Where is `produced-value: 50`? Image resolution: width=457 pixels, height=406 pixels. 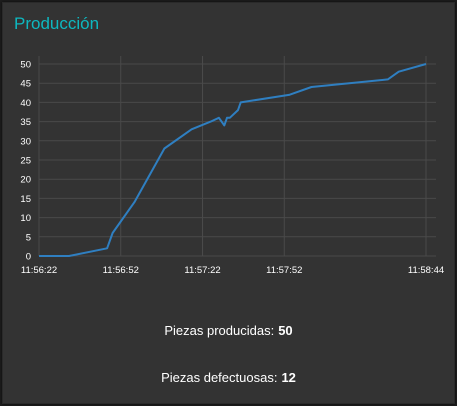
produced-value: 50 is located at coordinates (285, 330).